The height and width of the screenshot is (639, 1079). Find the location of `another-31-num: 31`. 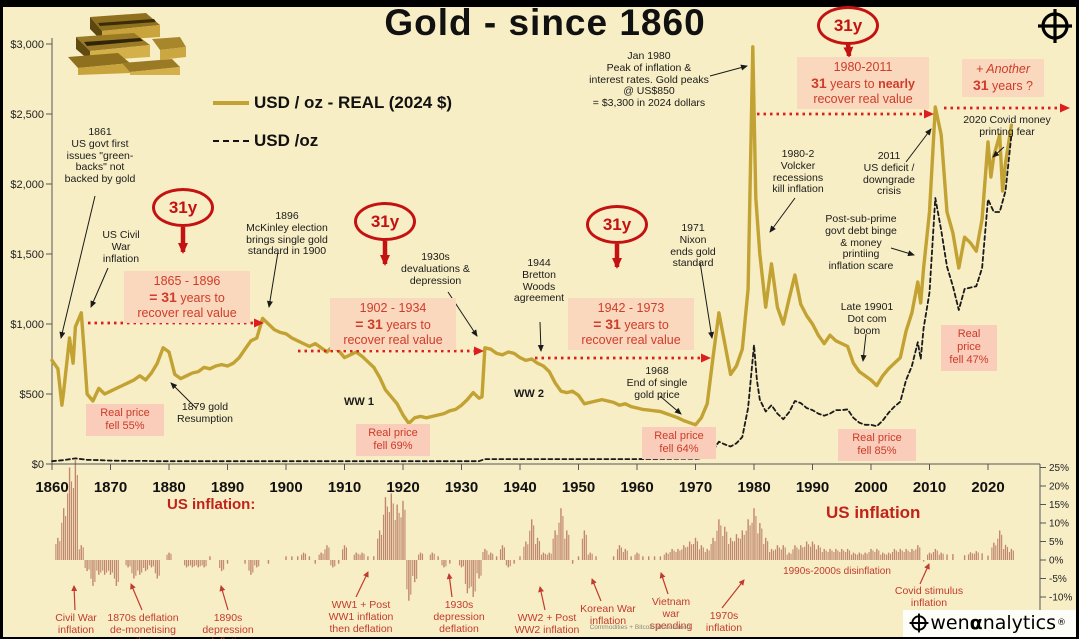

another-31-num: 31 is located at coordinates (980, 84).